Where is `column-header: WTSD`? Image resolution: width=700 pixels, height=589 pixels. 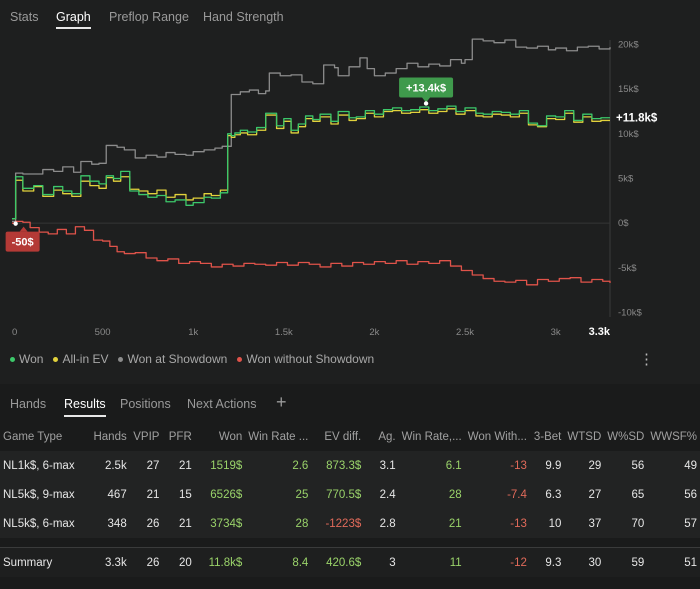 column-header: WTSD is located at coordinates (584, 436).